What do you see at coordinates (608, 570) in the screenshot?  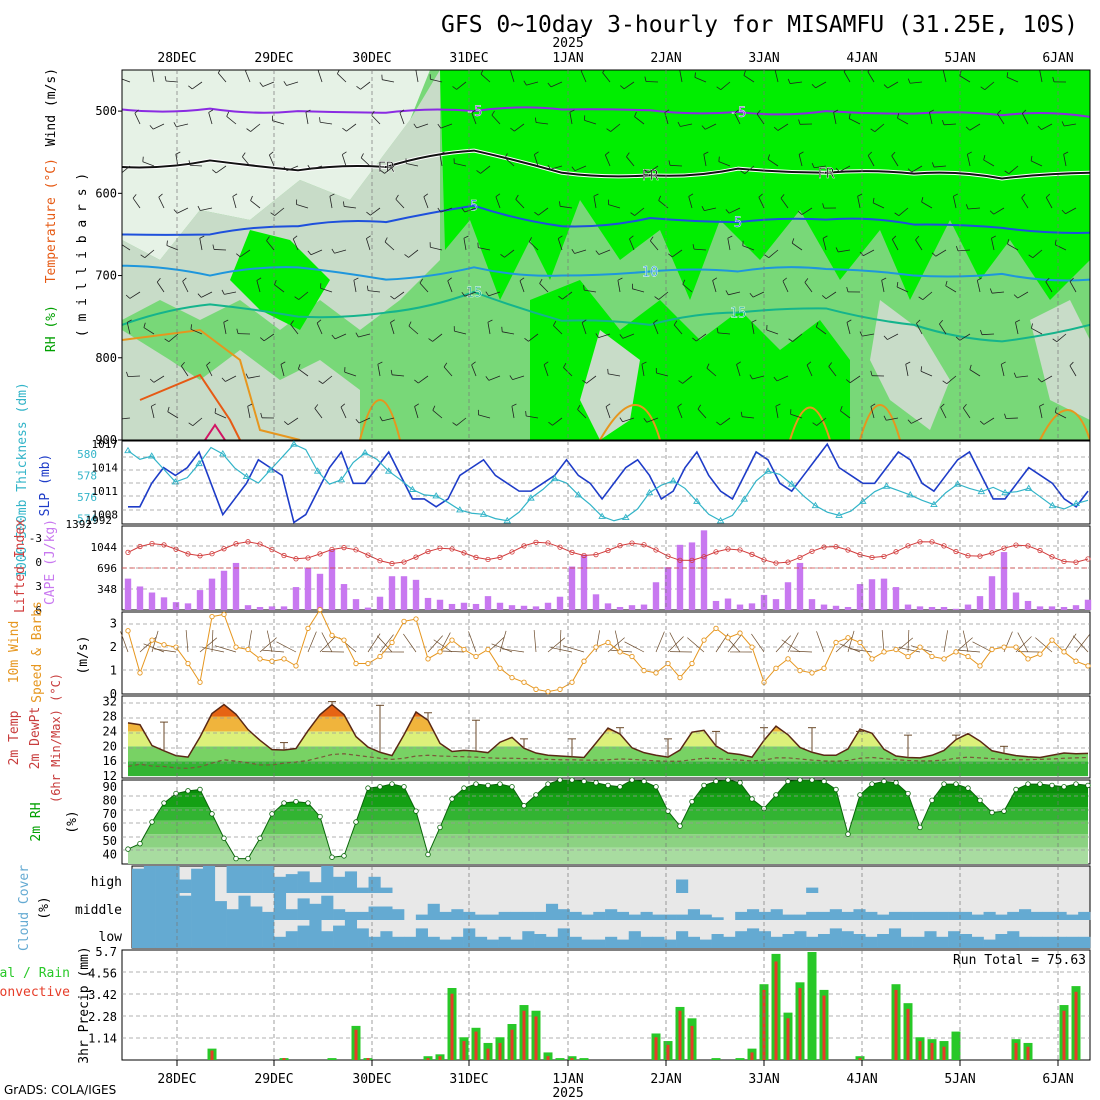 I see `cape-bars` at bounding box center [608, 570].